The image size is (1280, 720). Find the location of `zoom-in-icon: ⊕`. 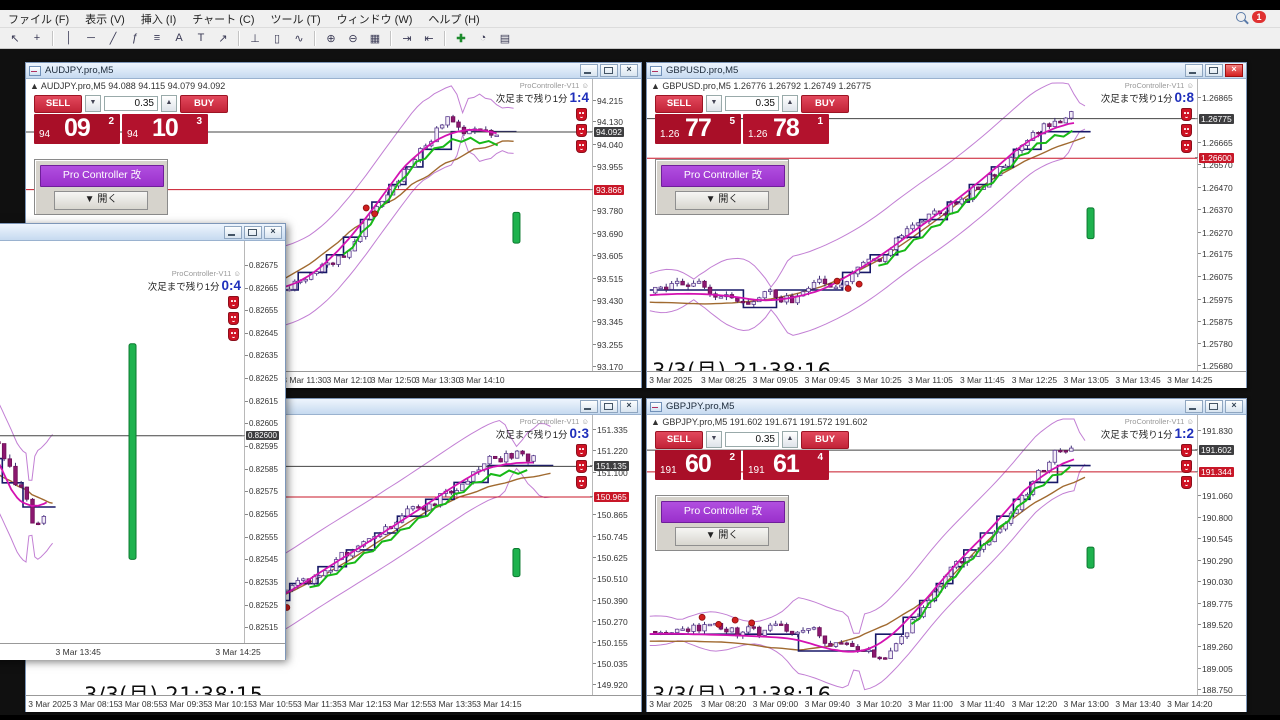

zoom-in-icon: ⊕ is located at coordinates (331, 38).